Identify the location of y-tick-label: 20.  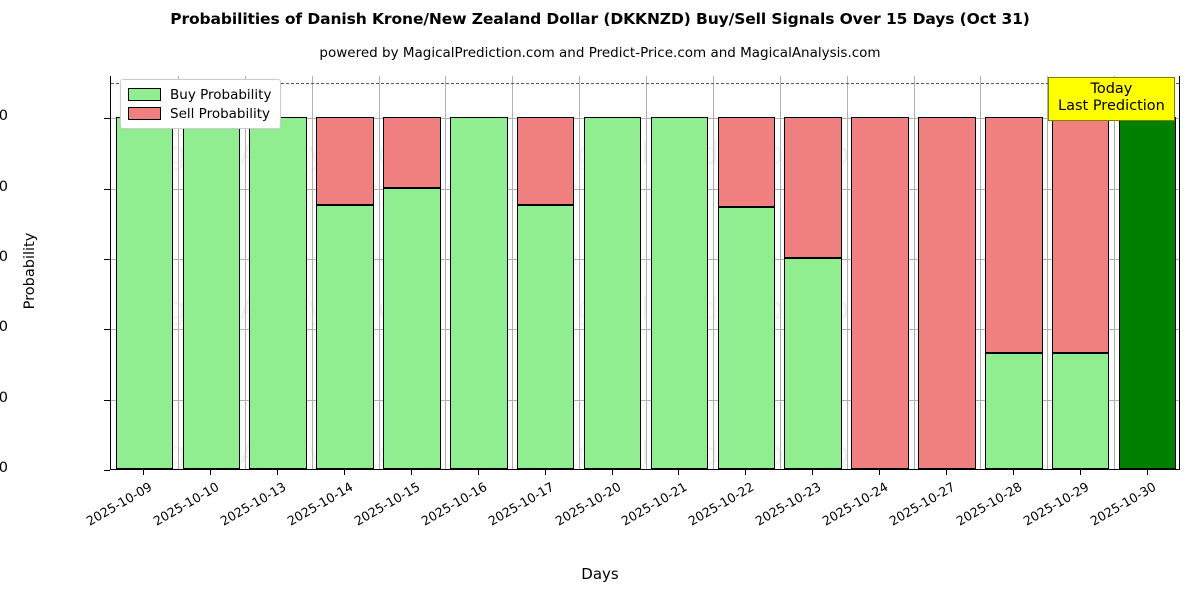
(4, 397).